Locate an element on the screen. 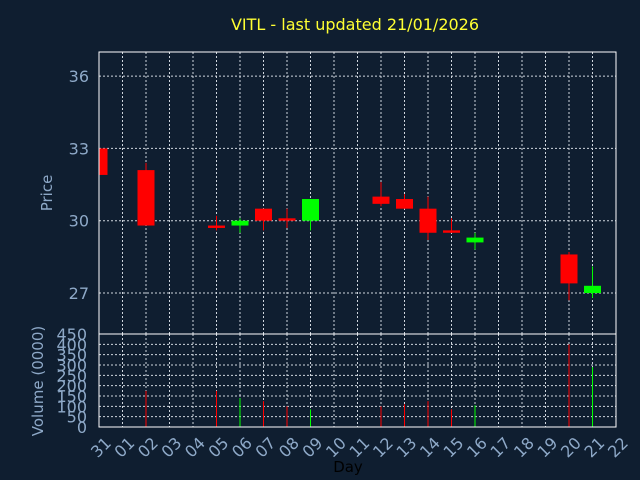  volume-tick-label: 150 is located at coordinates (71, 396).